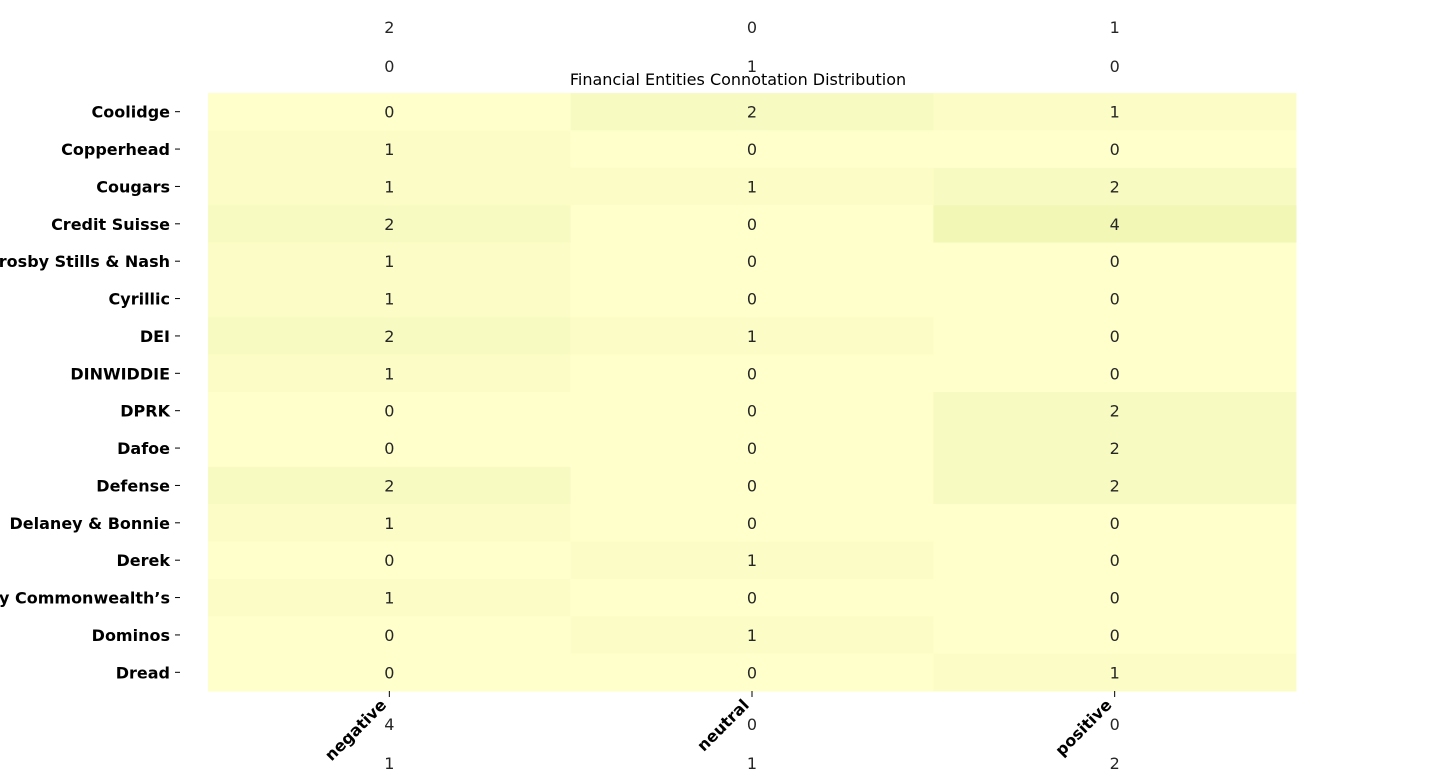  I want to click on cell-value: 4, so click(1115, 224).